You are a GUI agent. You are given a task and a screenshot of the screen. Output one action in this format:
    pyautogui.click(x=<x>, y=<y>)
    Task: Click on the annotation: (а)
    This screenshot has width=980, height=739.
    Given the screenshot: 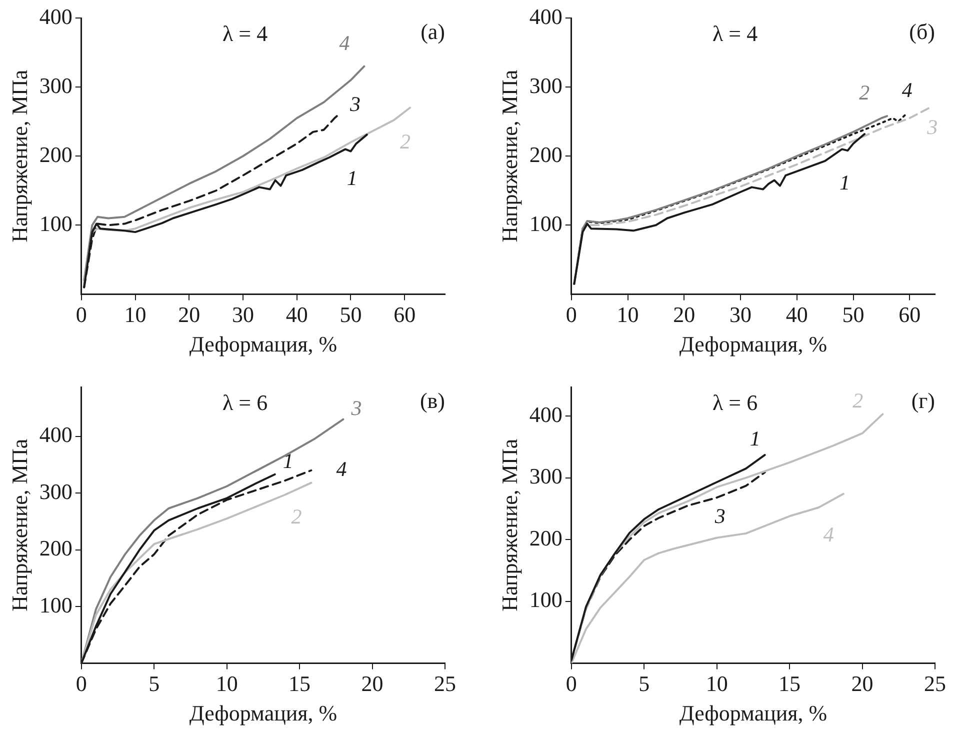 What is the action you would take?
    pyautogui.click(x=432, y=31)
    